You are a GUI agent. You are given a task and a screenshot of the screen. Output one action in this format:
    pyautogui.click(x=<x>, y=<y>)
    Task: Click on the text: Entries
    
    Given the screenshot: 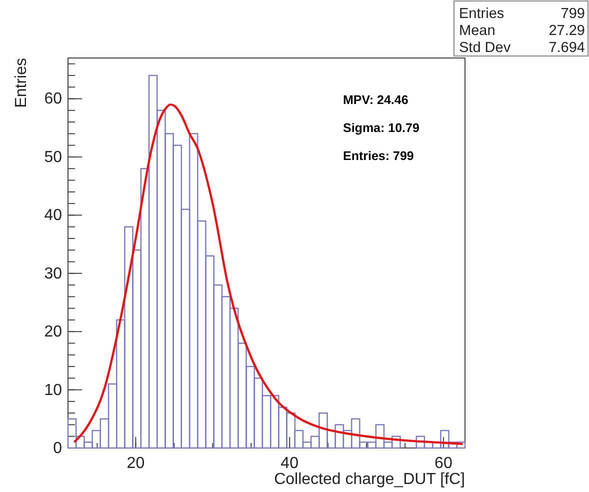 What is the action you would take?
    pyautogui.click(x=481, y=14)
    